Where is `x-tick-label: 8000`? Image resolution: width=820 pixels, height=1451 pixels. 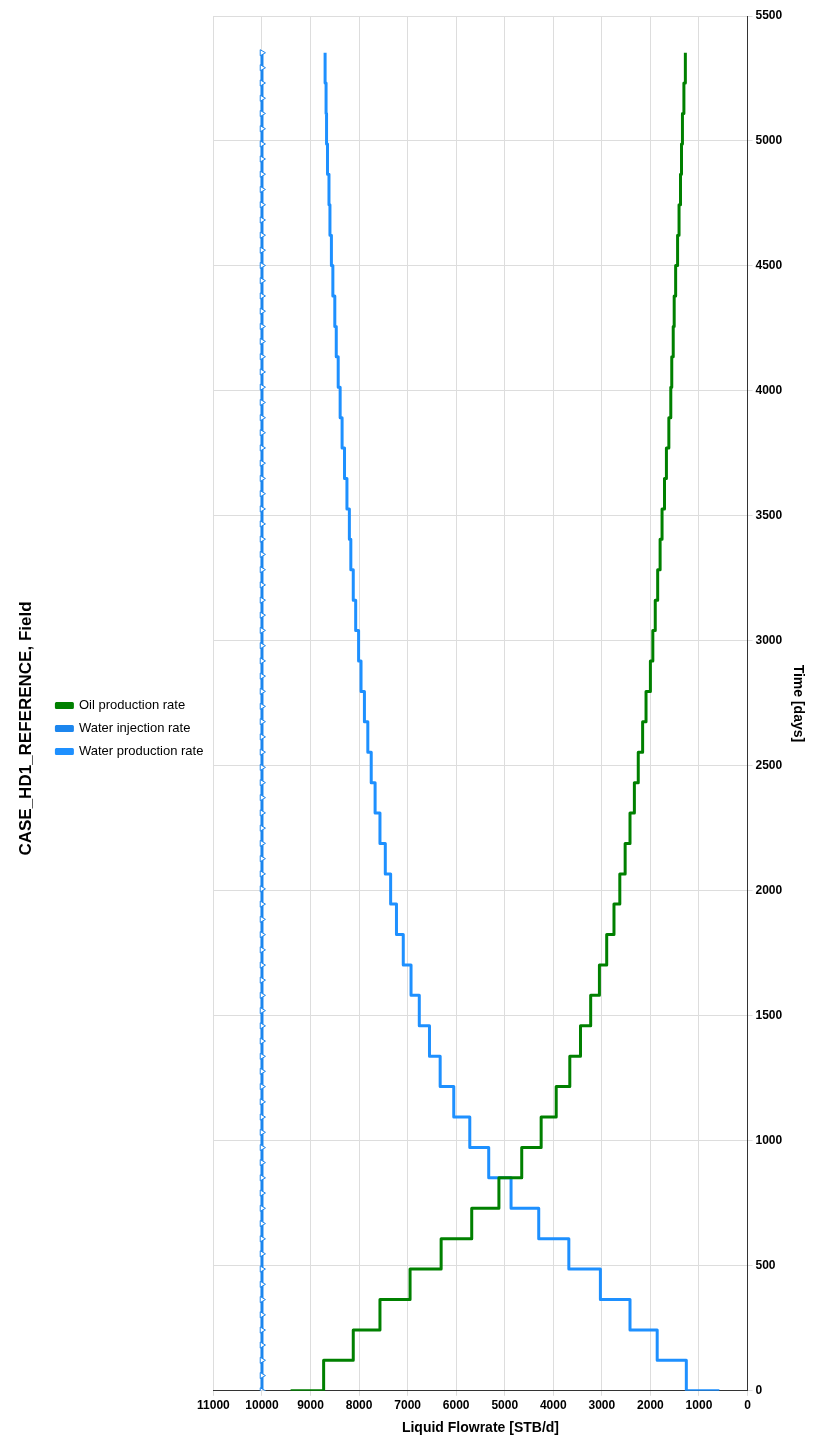
x-tick-label: 8000 is located at coordinates (359, 1405).